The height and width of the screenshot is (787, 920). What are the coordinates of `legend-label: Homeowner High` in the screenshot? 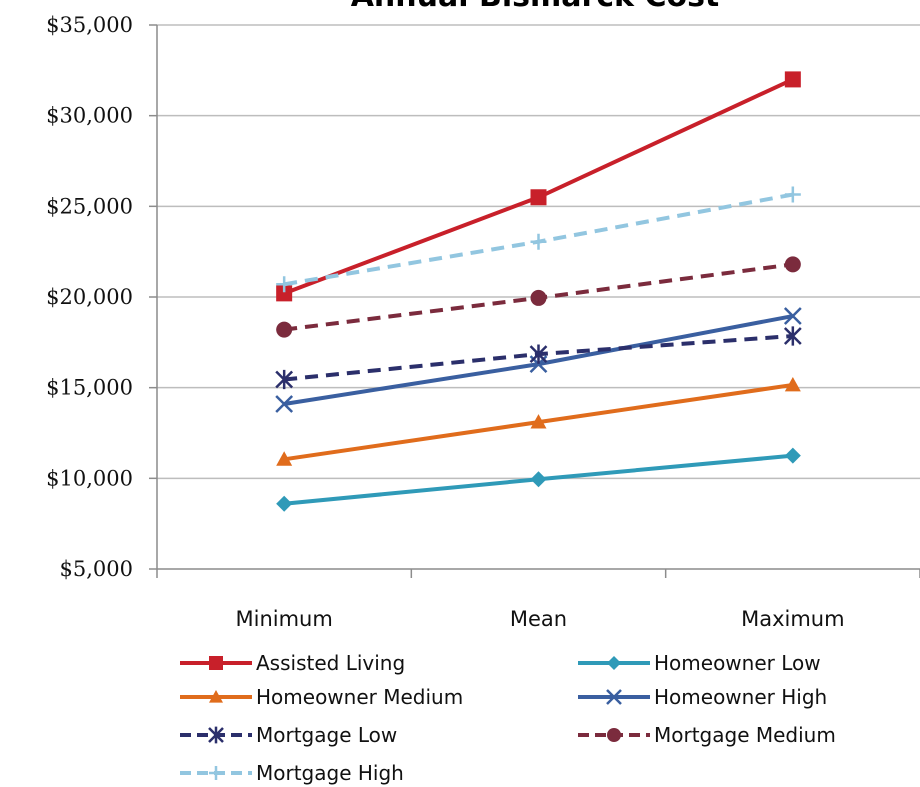 It's located at (740, 697).